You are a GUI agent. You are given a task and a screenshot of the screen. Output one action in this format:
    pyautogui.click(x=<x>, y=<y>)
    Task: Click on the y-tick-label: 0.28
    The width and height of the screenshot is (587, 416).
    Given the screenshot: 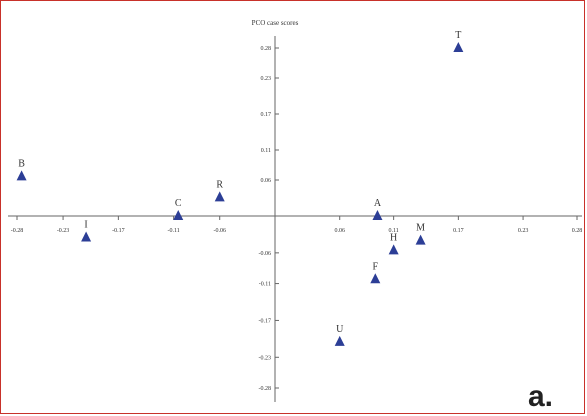 What is the action you would take?
    pyautogui.click(x=266, y=49)
    